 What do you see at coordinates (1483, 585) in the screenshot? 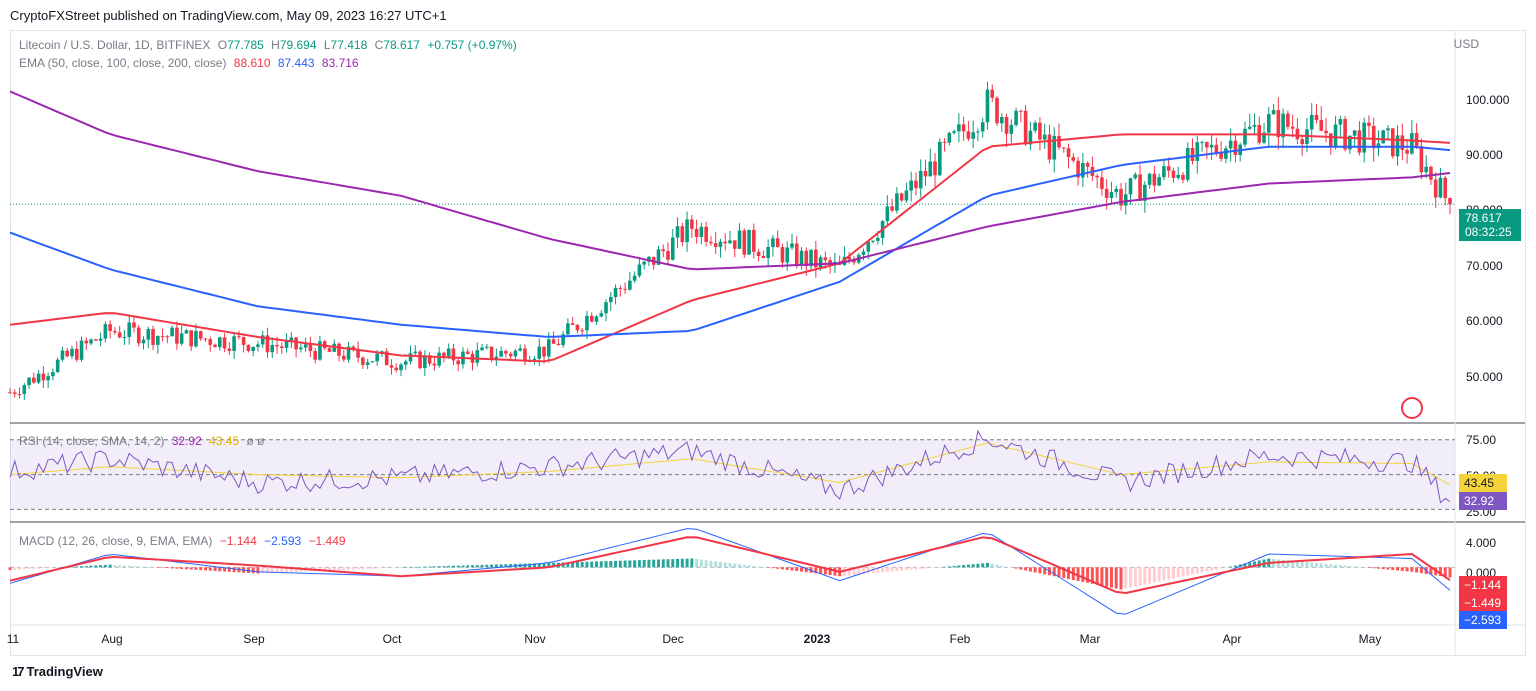
I see `macd-hist-tag: −1.144` at bounding box center [1483, 585].